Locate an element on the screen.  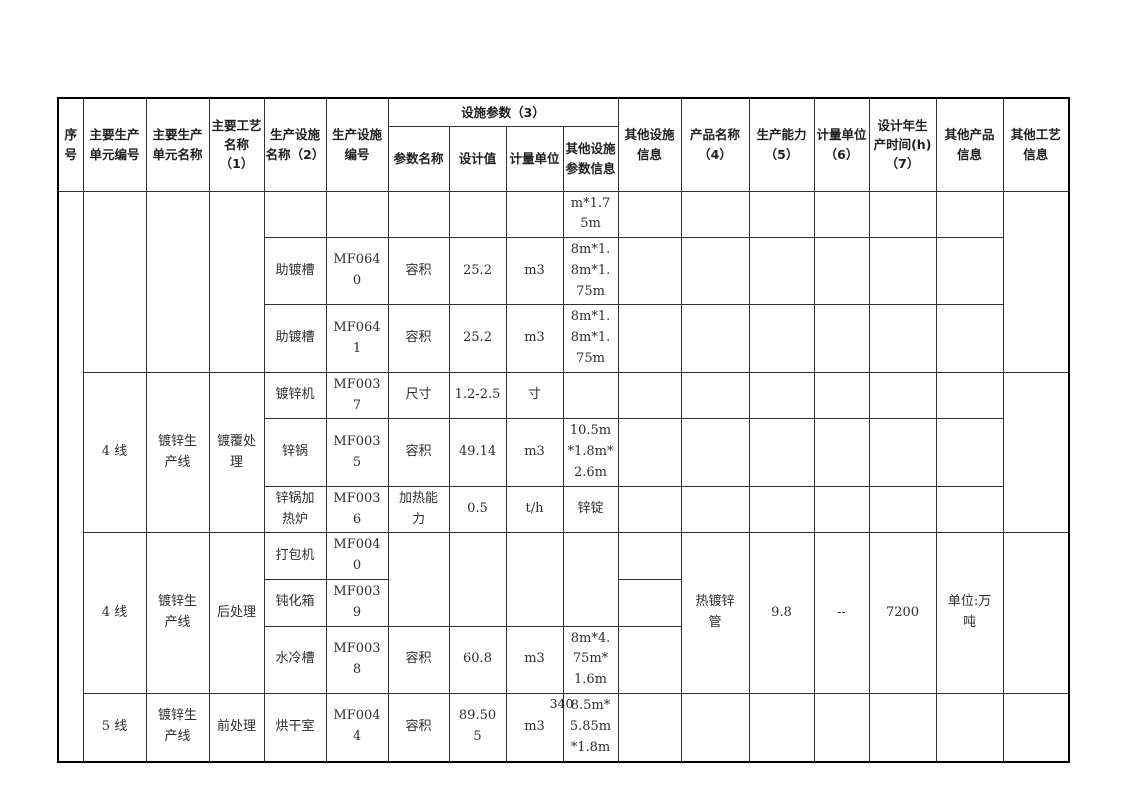
table-row: 助镀槽 MF0640 容积 25.2 m3 8m*1.8m*1.75m is located at coordinates (563, 271).